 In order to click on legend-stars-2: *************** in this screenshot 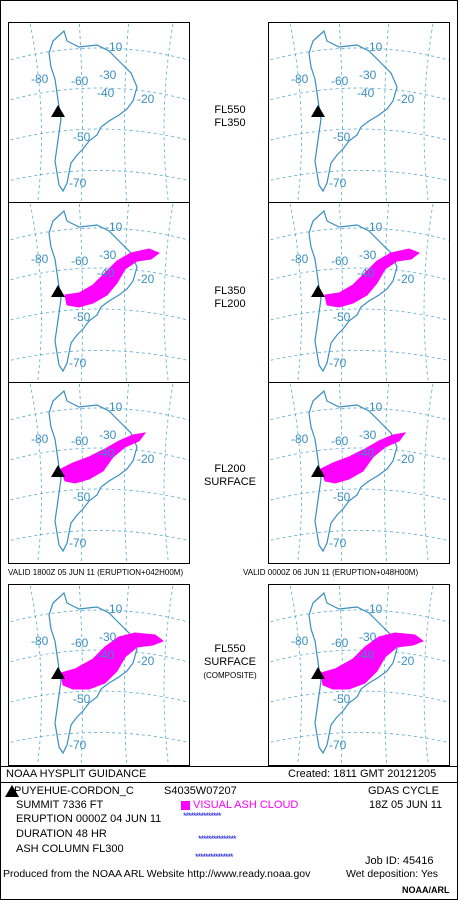, I will do `click(217, 839)`.